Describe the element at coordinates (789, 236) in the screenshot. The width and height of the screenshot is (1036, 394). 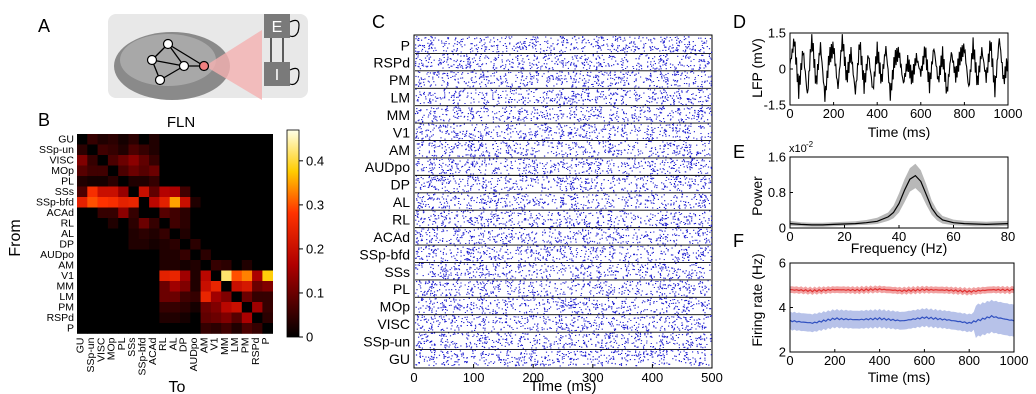
I see `power-x-tick-label: 0` at that location.